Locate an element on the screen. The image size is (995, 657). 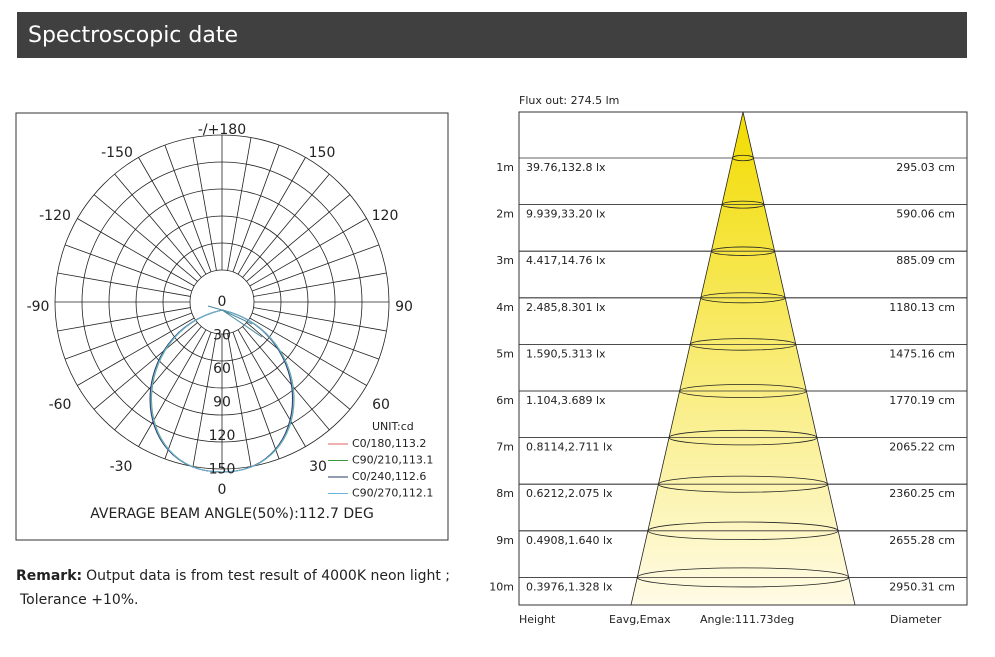
row-eavg: 1.104,3.689 lx is located at coordinates (566, 400).